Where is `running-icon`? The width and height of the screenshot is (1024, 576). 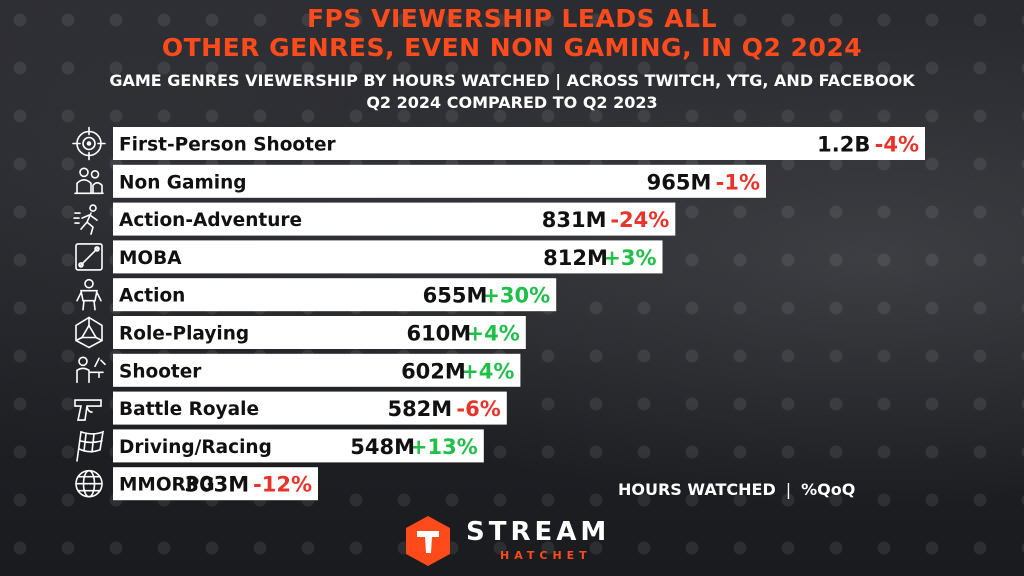
running-icon is located at coordinates (85, 219).